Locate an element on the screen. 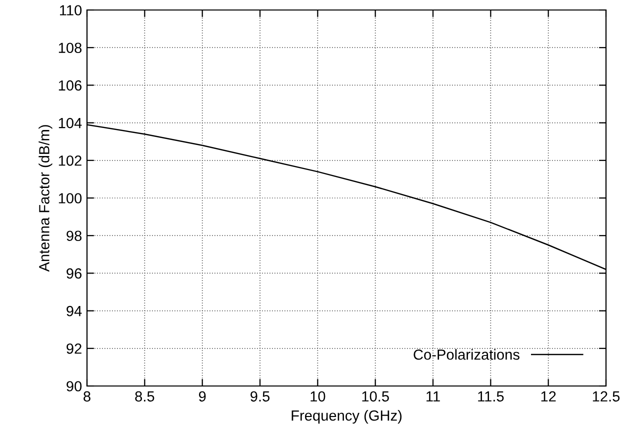  y-tick-label: 108 is located at coordinates (70, 48).